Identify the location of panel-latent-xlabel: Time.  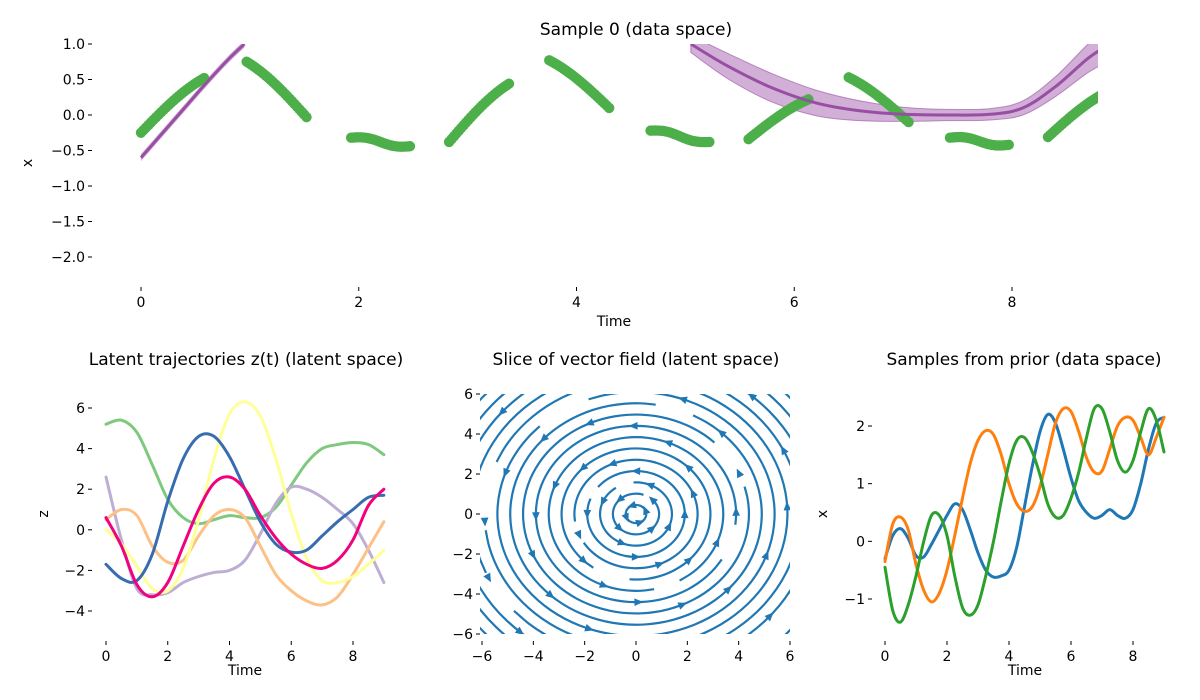
(244, 671).